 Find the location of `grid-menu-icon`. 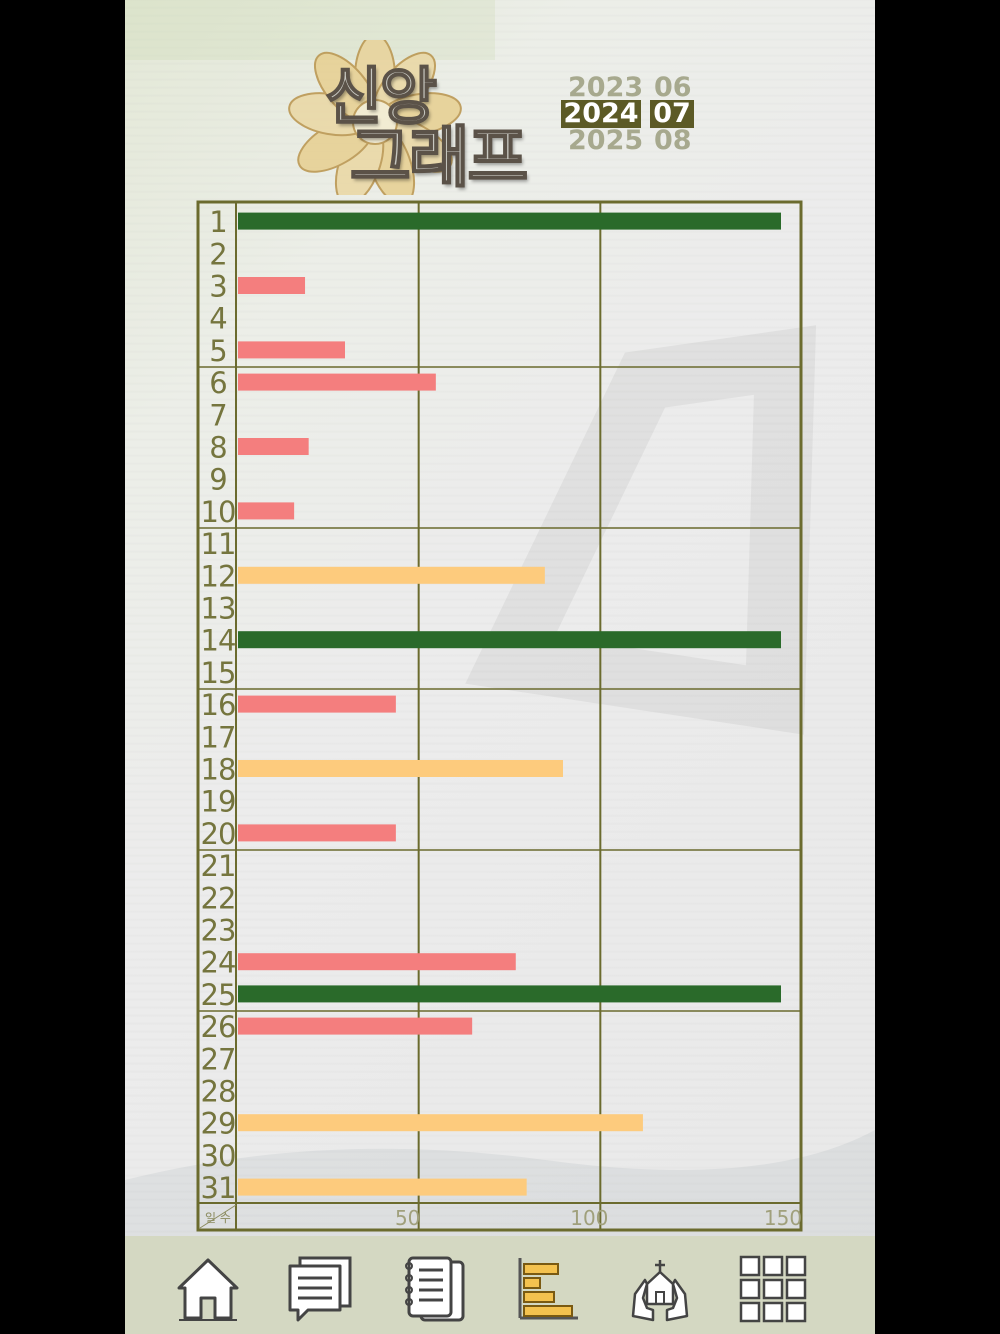

grid-menu-icon is located at coordinates (773, 1289).